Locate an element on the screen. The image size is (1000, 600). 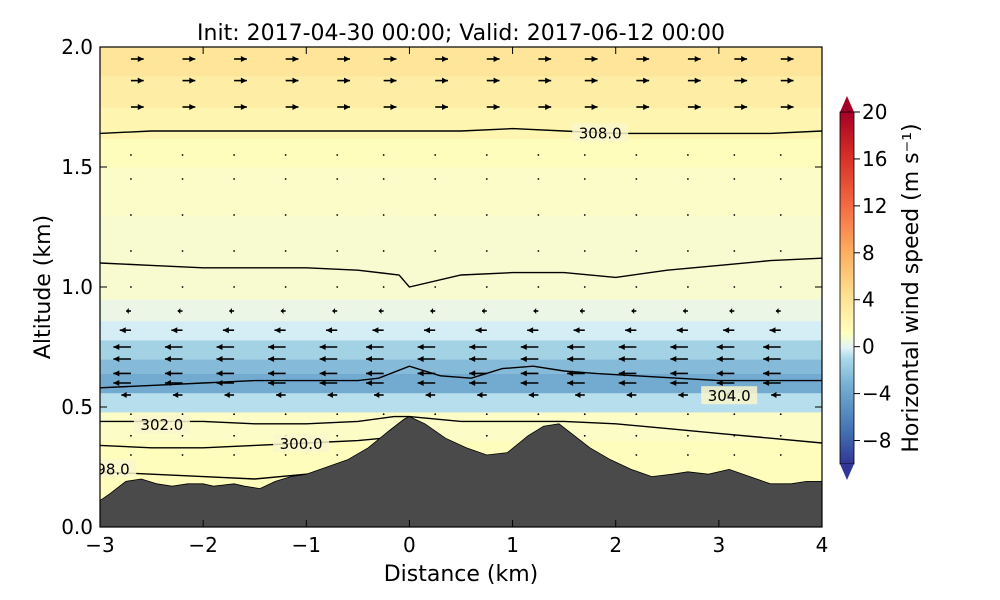
x-tick-label: −2 is located at coordinates (202, 545).